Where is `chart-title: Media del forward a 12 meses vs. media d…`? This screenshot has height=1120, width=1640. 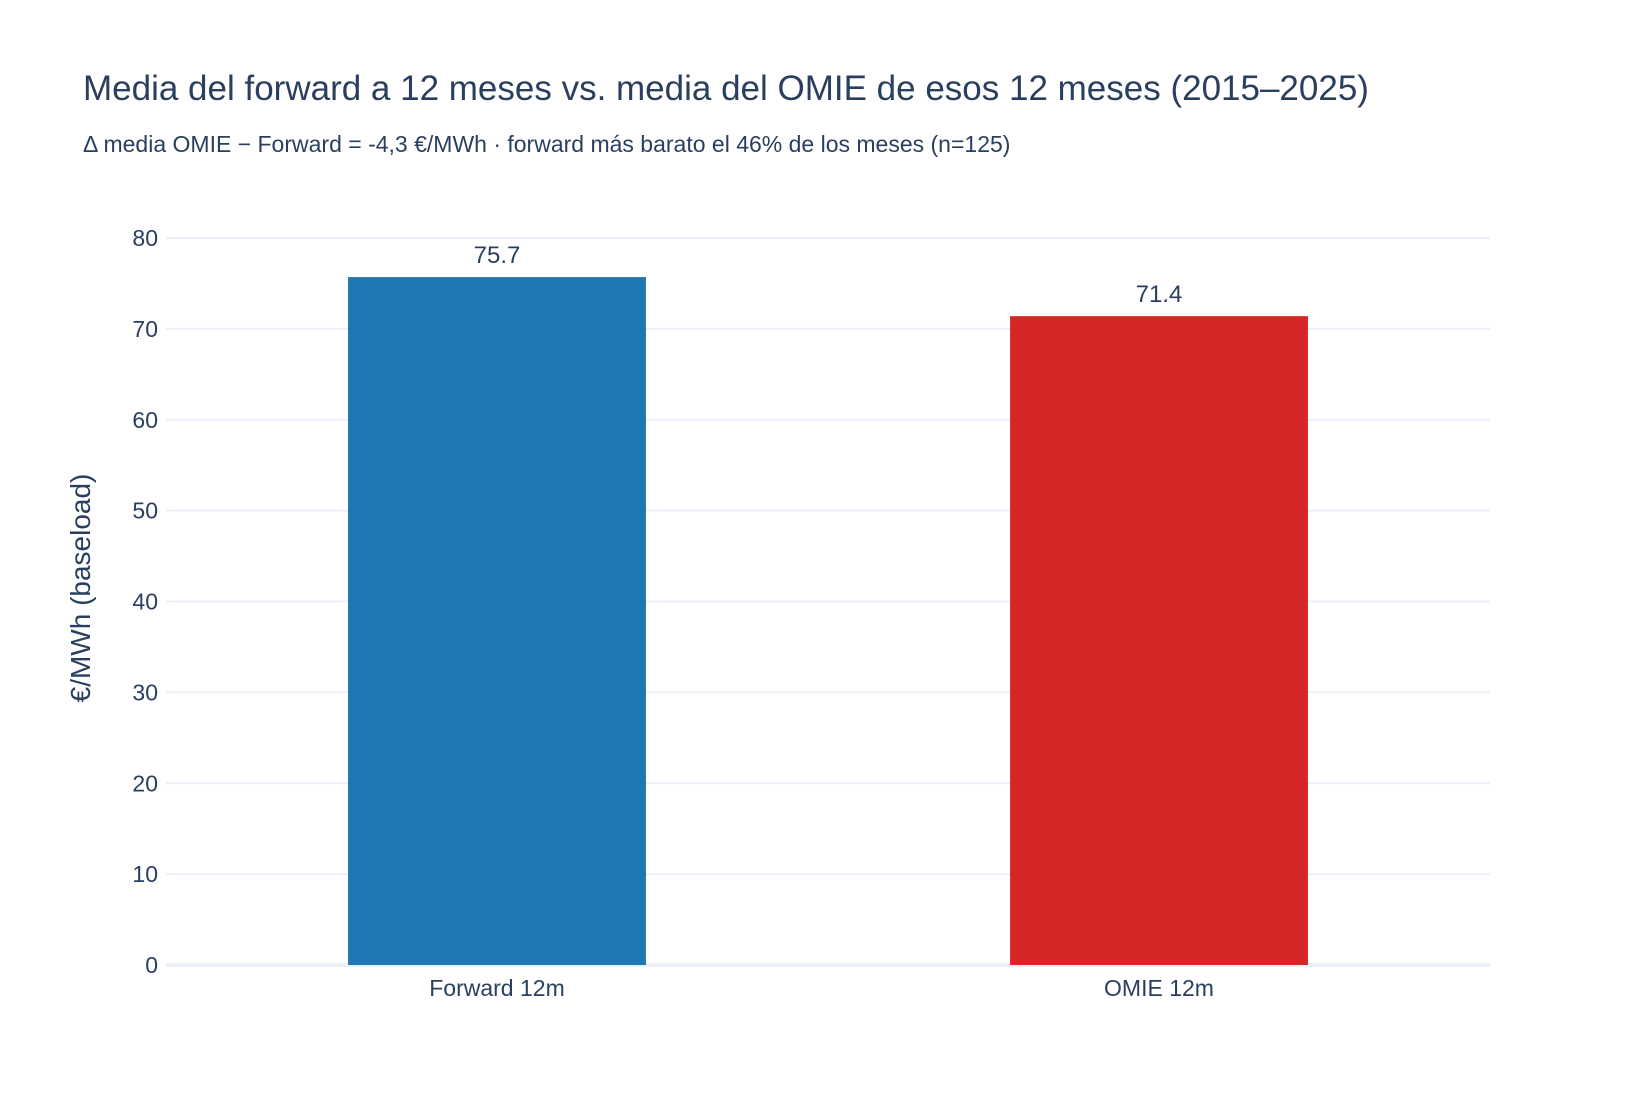 chart-title: Media del forward a 12 meses vs. media d… is located at coordinates (726, 88).